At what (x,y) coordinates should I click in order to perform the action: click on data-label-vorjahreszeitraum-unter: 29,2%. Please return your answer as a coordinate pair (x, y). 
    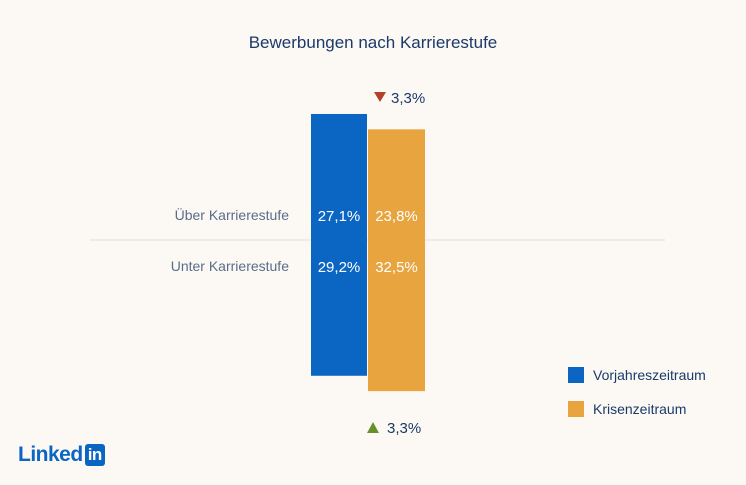
    Looking at the image, I should click on (339, 267).